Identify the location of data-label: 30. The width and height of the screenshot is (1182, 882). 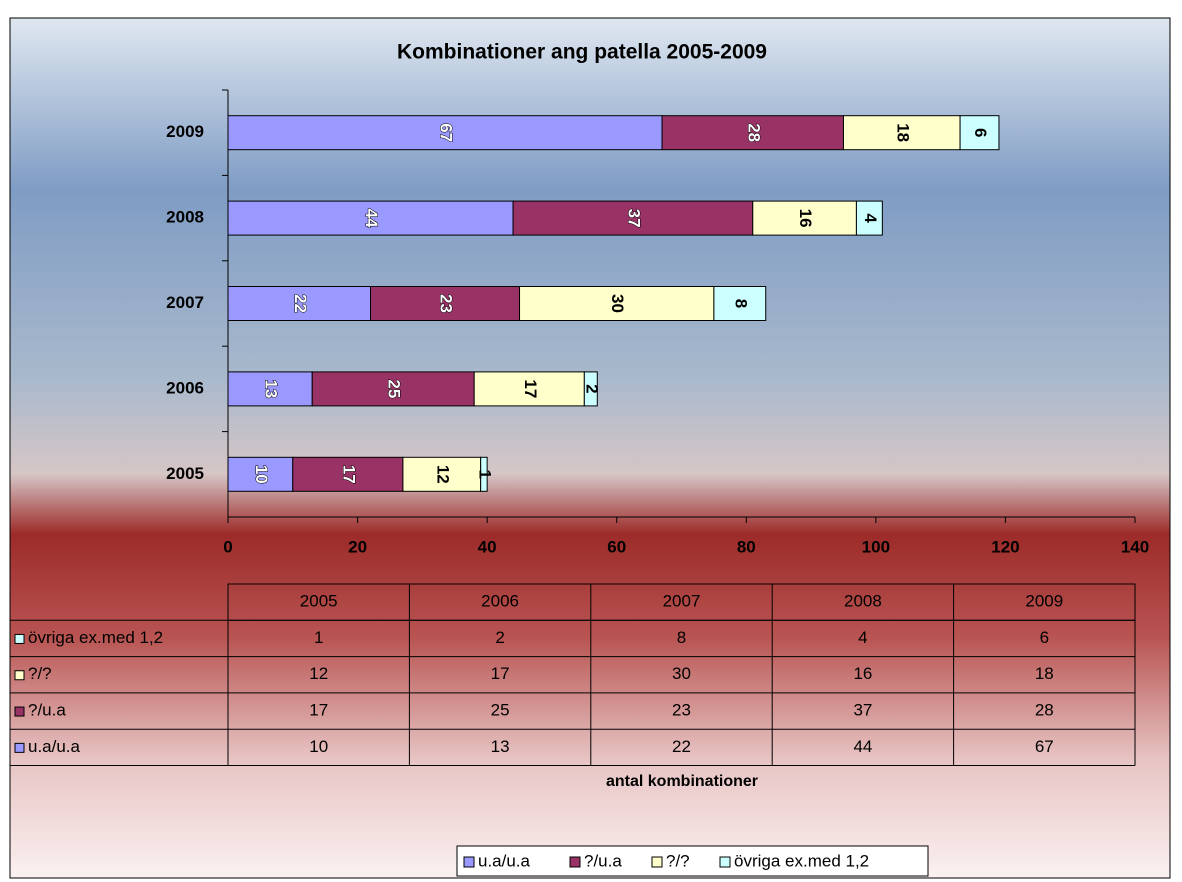
(617, 303).